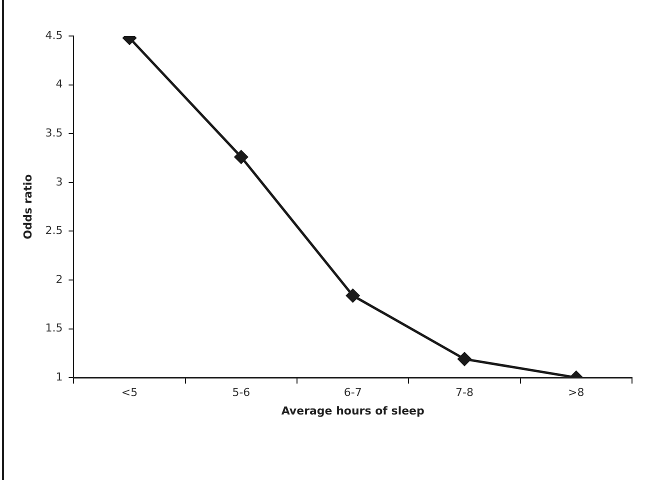 The image size is (654, 480). Describe the element at coordinates (59, 181) in the screenshot. I see `y-tick-label: 3` at that location.